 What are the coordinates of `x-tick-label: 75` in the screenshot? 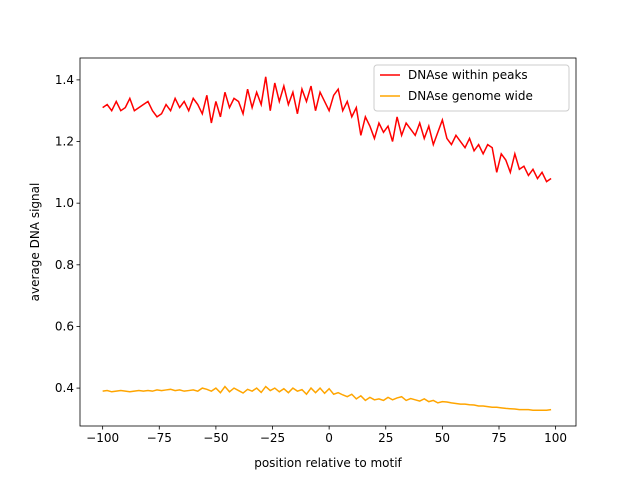 It's located at (498, 438).